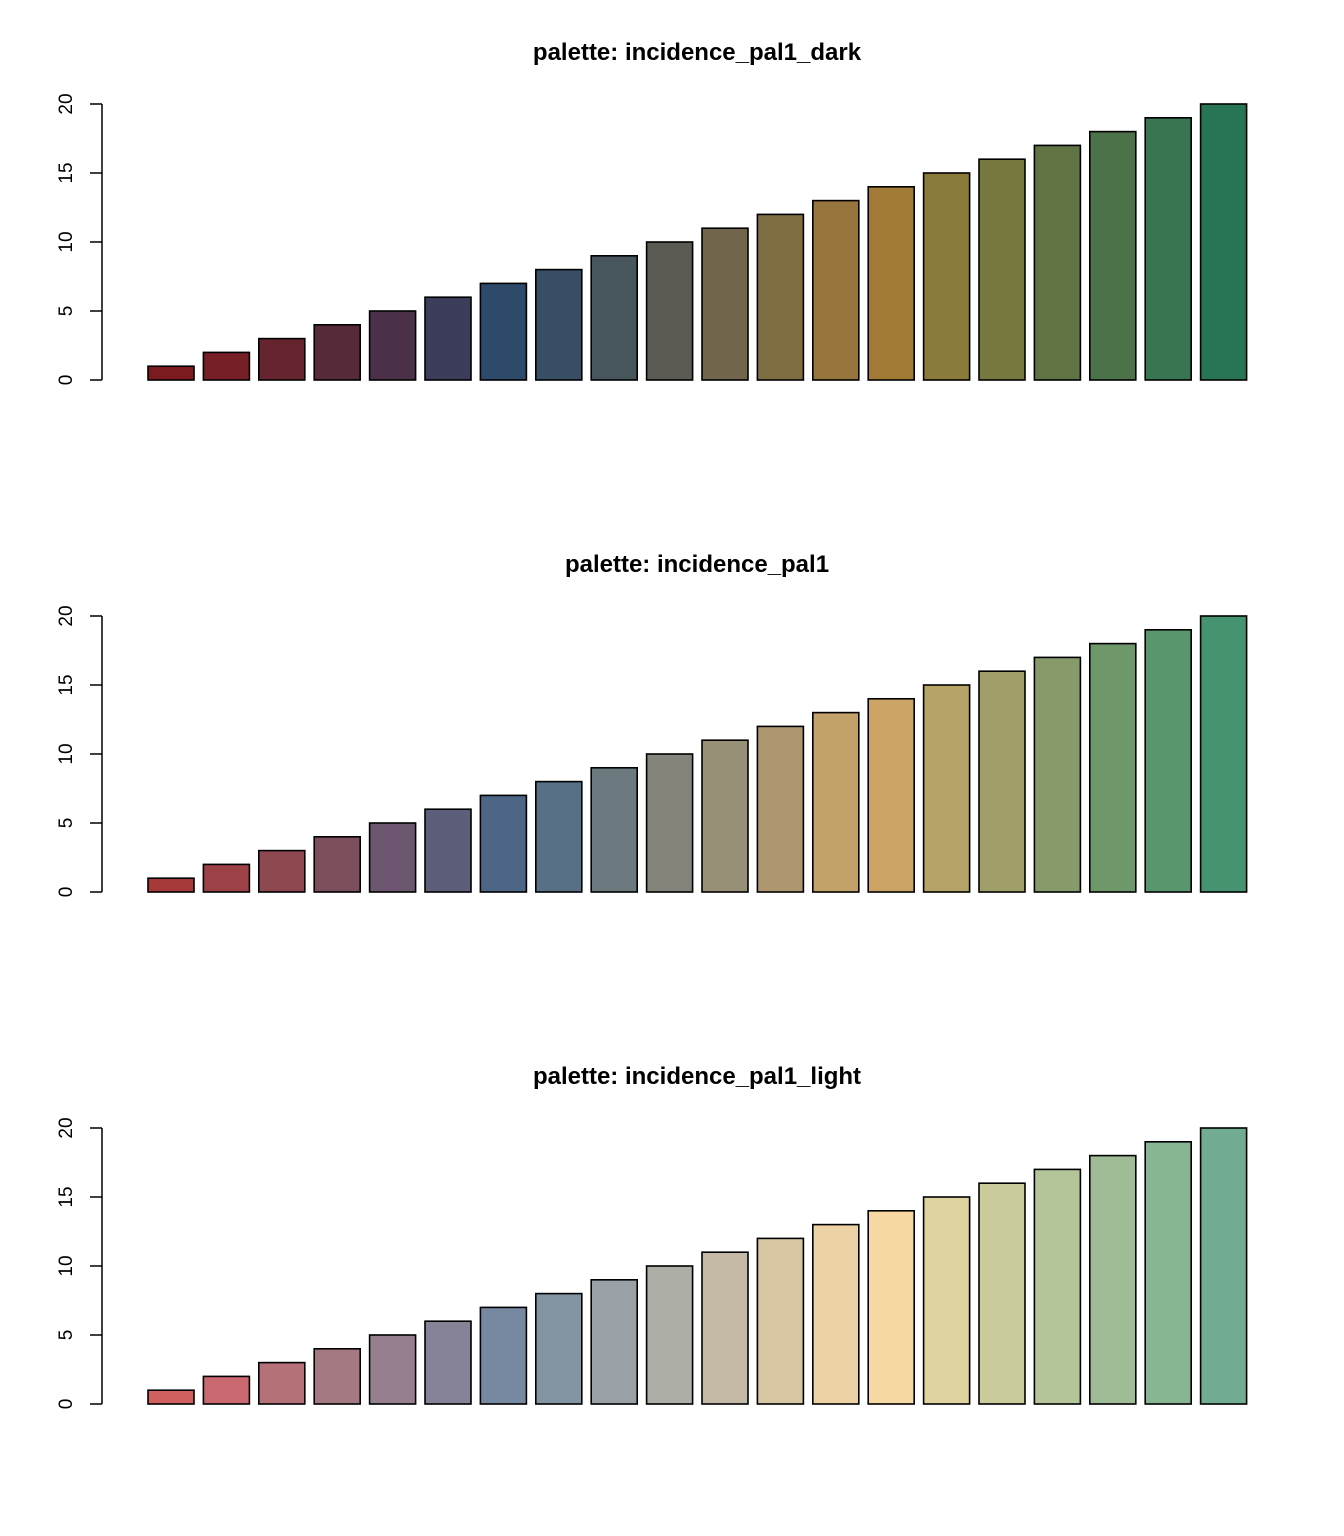 The image size is (1344, 1536). I want to click on chart-title: palette: incidence_pal1_dark, so click(697, 52).